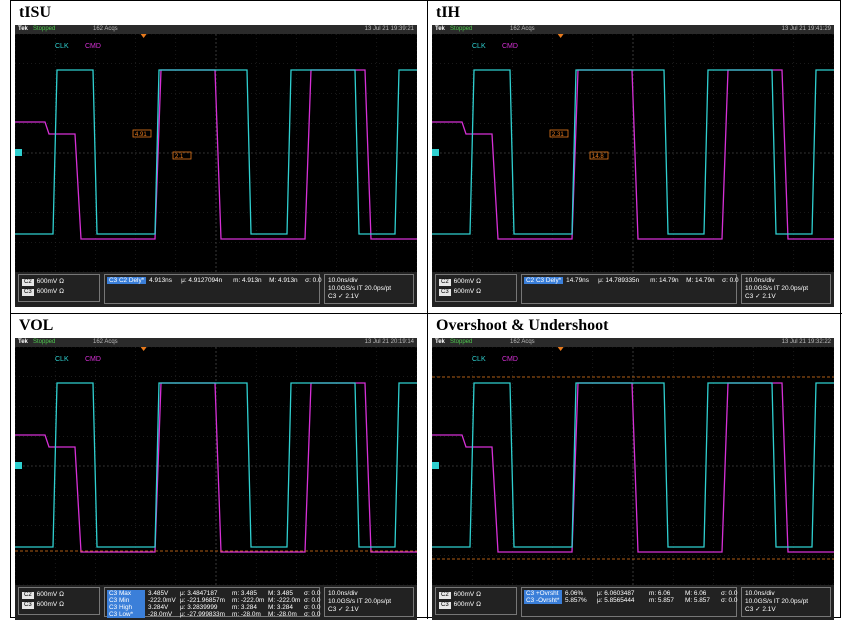  I want to click on measurement-max: M: 3.284, so click(280, 607).